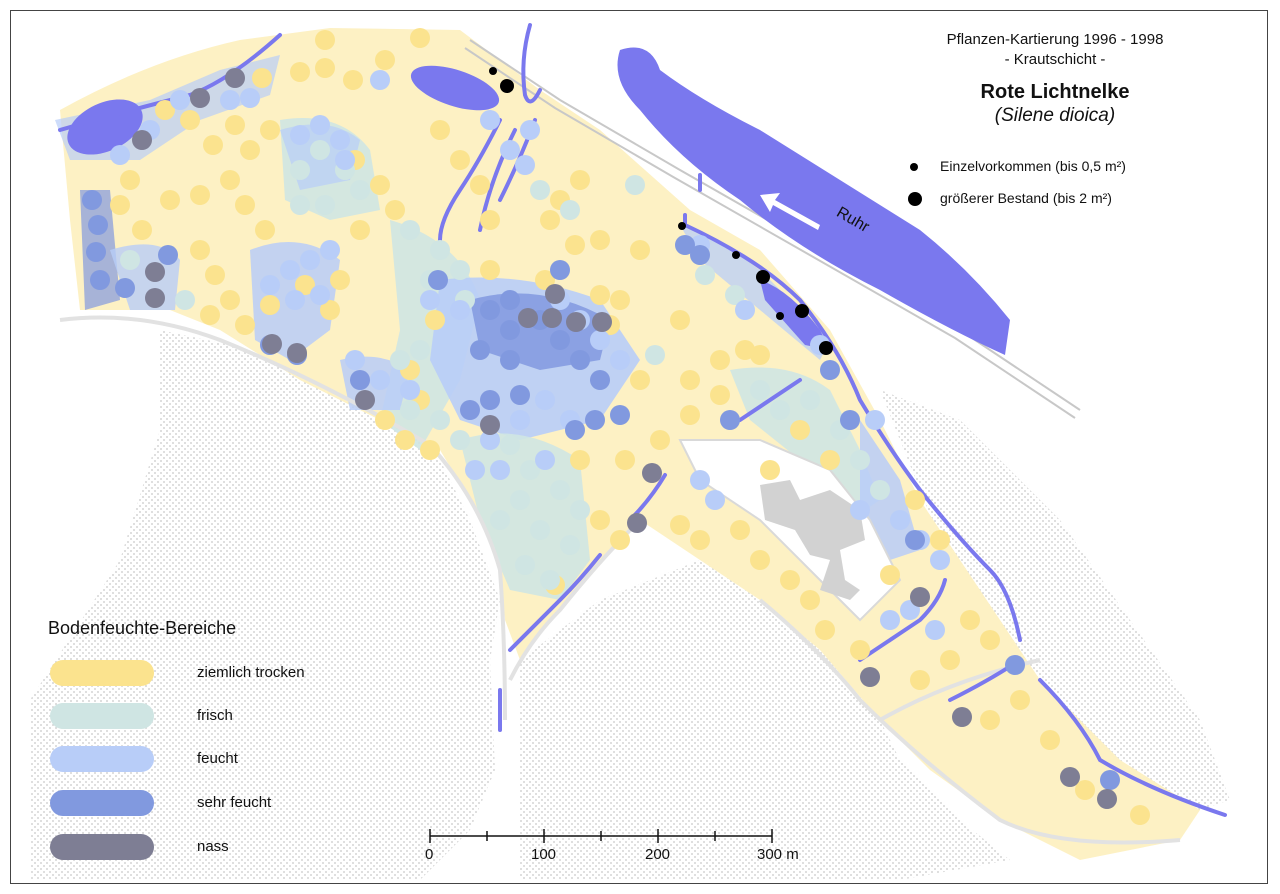 The image size is (1280, 894). Describe the element at coordinates (1055, 605) in the screenshot. I see `hatched-area-east` at that location.